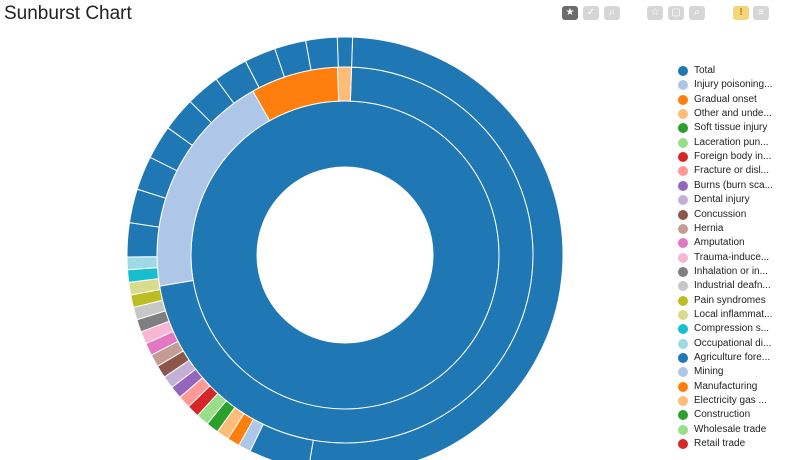 This screenshot has width=795, height=460. What do you see at coordinates (735, 372) in the screenshot?
I see `legend-item: Mining` at bounding box center [735, 372].